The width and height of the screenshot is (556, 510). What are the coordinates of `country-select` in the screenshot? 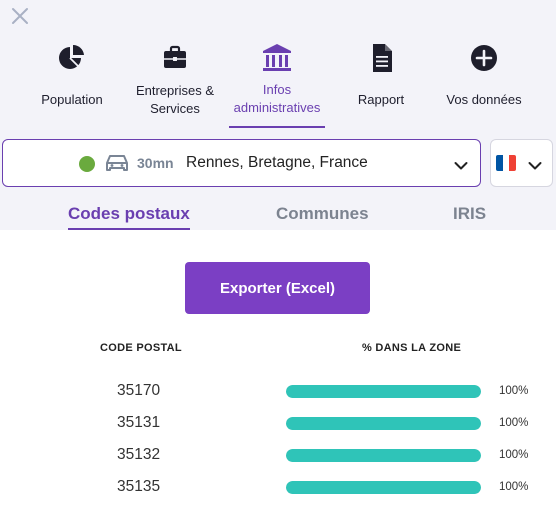 It's located at (521, 163).